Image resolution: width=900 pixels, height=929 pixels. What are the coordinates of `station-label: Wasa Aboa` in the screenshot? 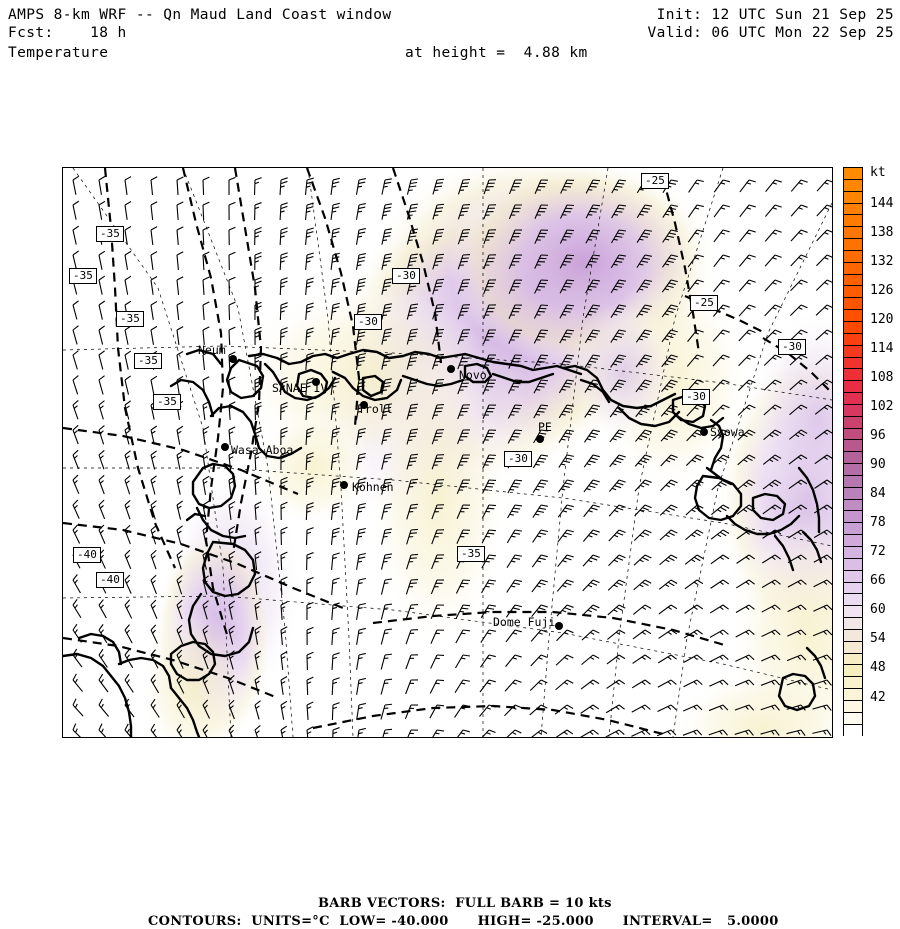 It's located at (262, 450).